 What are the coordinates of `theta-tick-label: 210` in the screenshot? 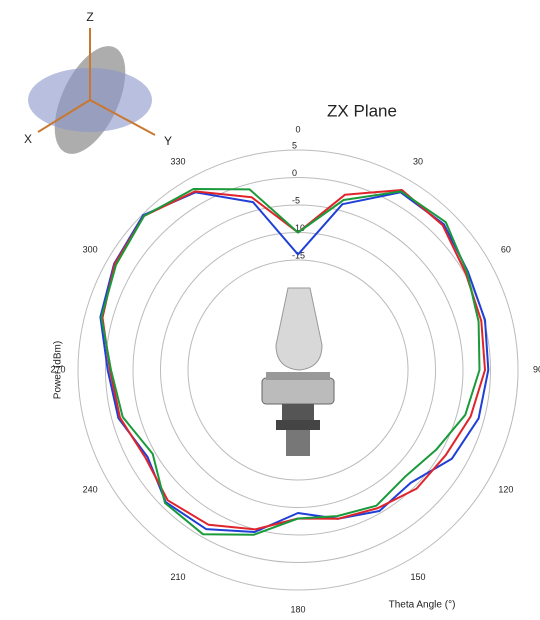 It's located at (177, 577).